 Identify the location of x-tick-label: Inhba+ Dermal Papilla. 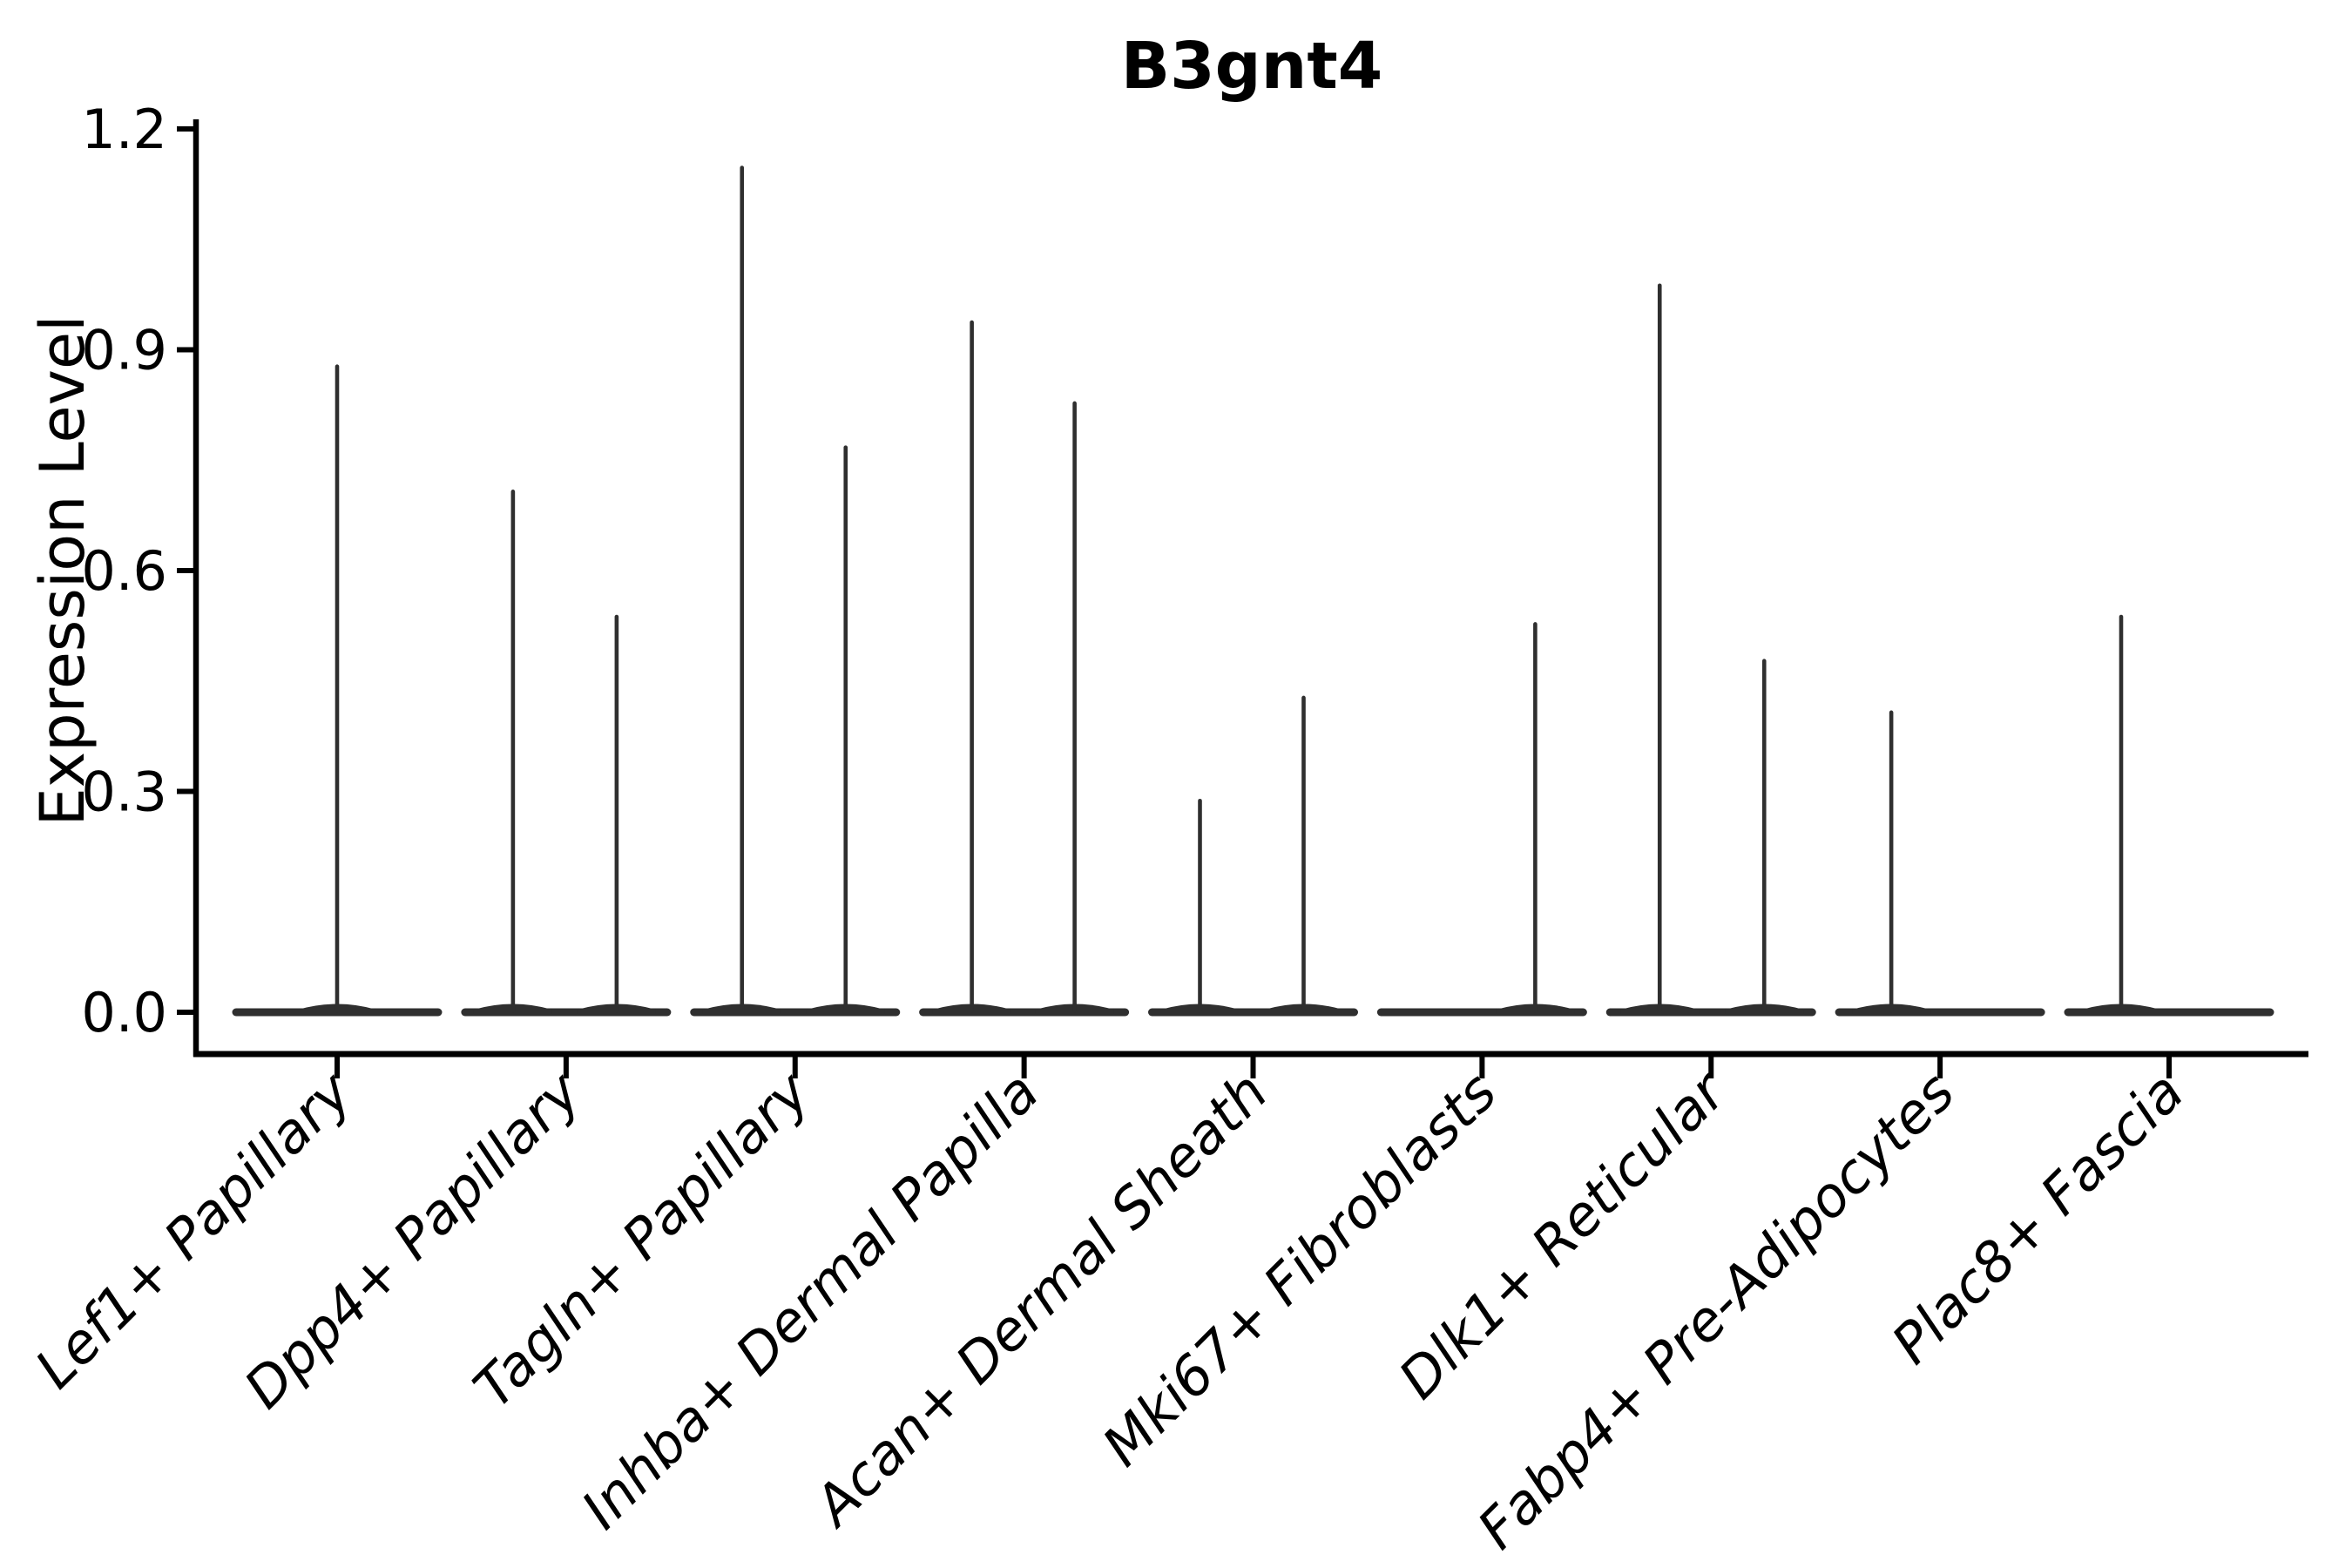
(810, 1300).